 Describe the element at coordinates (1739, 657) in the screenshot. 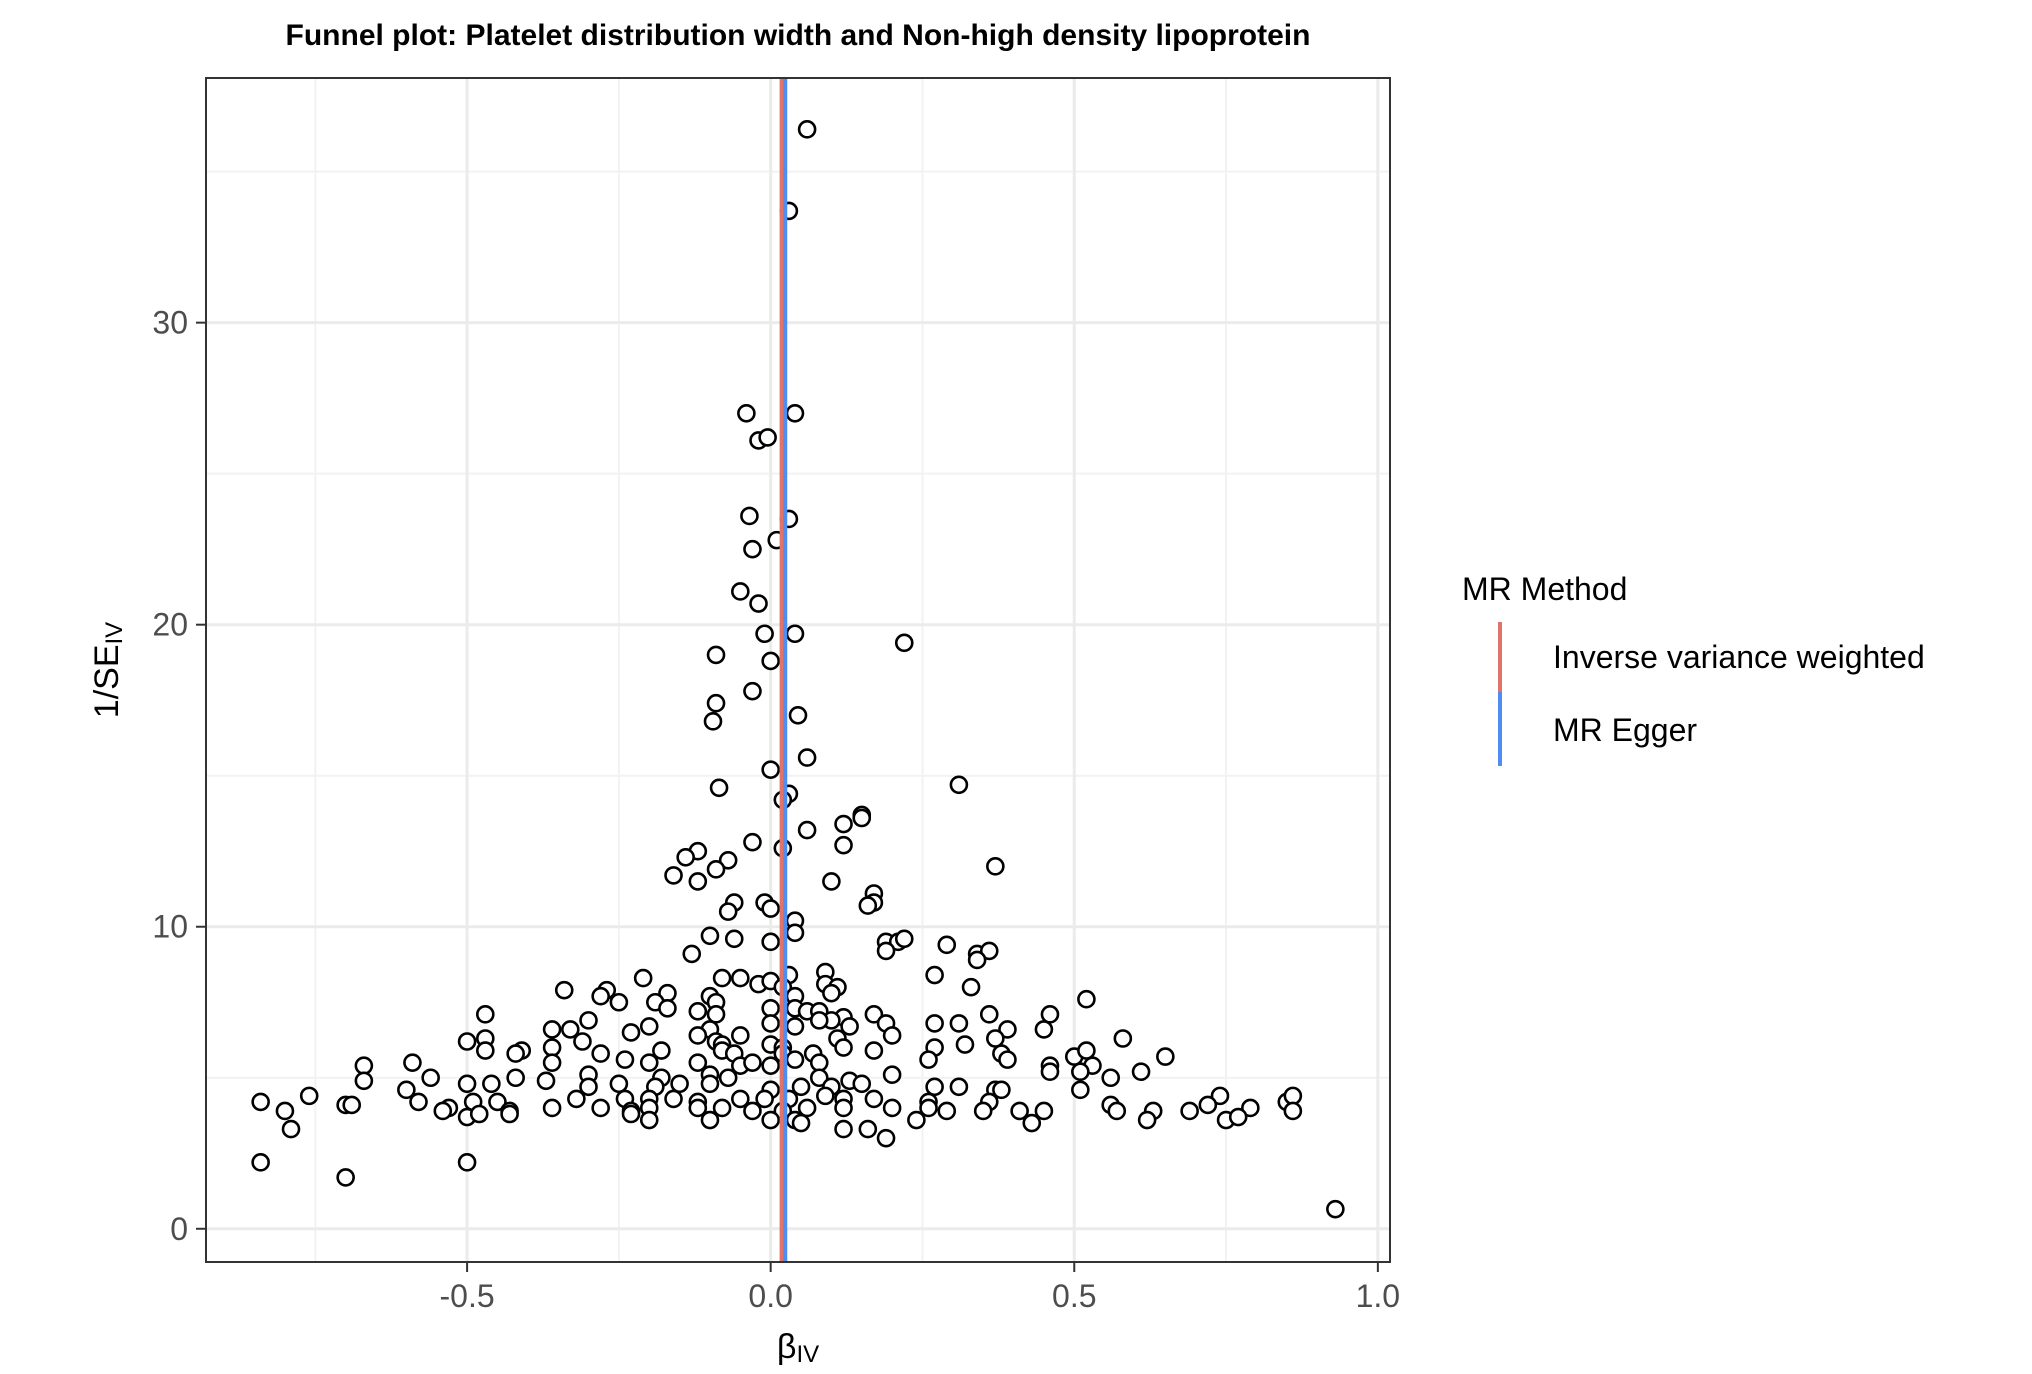

I see `legend-label-ivw: Inverse variance weighted` at that location.